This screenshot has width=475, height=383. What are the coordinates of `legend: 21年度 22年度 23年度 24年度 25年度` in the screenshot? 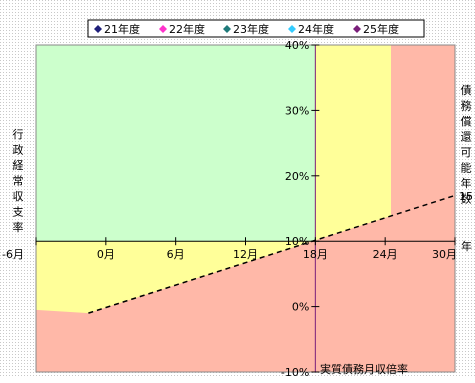 It's located at (256, 28).